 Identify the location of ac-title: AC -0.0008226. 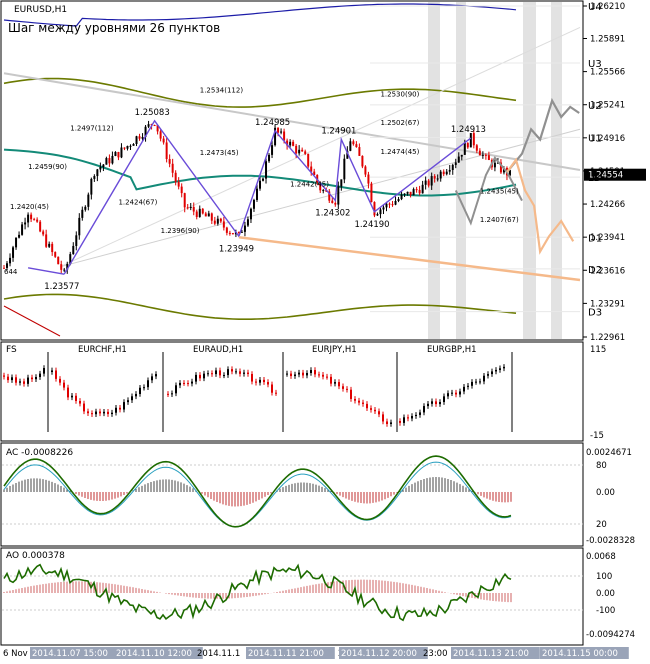
(39, 453).